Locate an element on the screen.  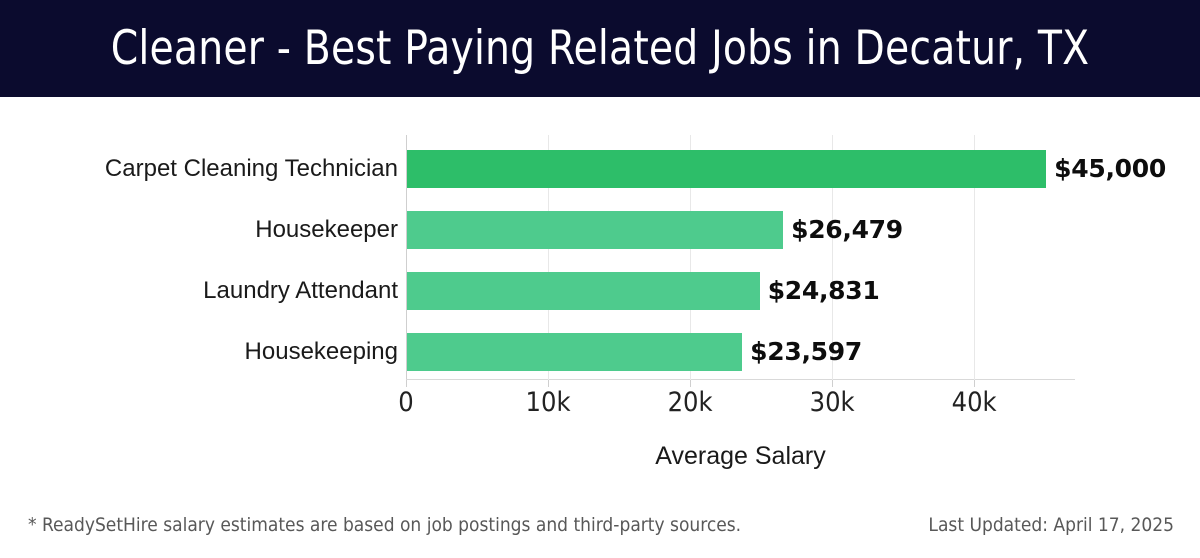
bar-value-label: $24,831 is located at coordinates (823, 290).